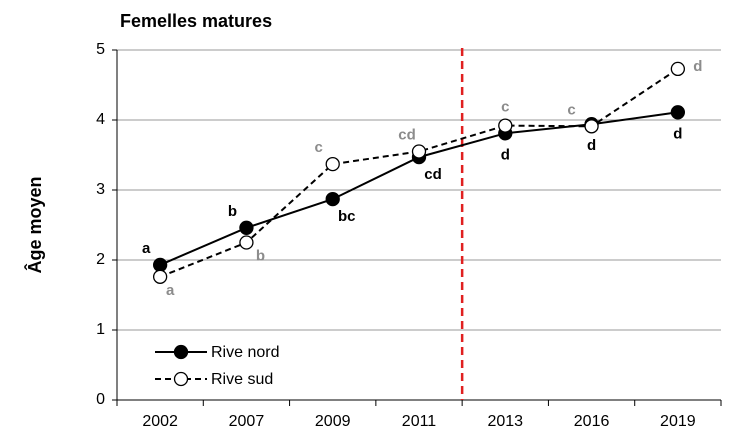  What do you see at coordinates (242, 379) in the screenshot?
I see `legend-label: Rive sud` at bounding box center [242, 379].